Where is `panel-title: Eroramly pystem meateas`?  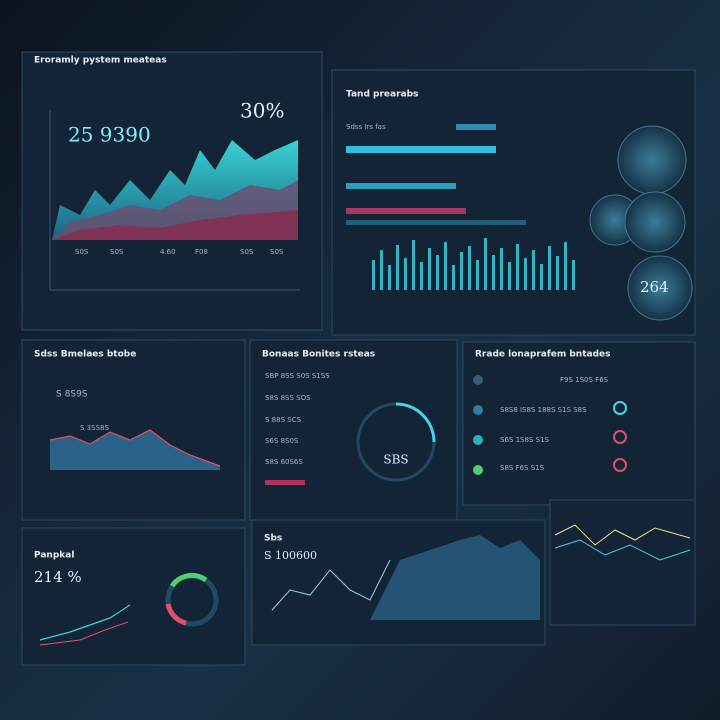
panel-title: Eroramly pystem meateas is located at coordinates (100, 61).